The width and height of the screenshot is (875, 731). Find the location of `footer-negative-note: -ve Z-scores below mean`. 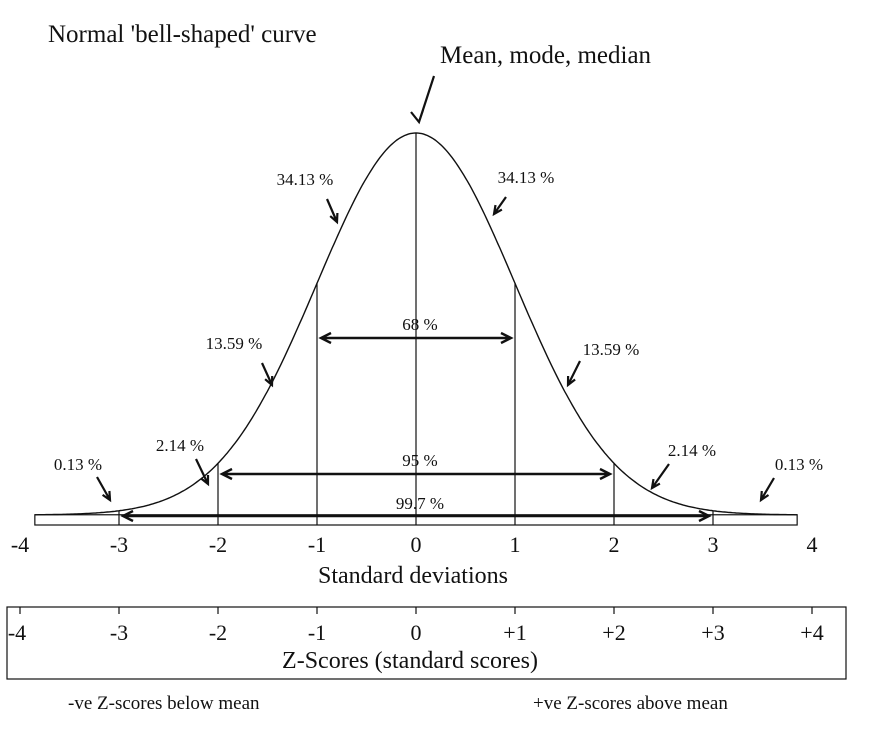

footer-negative-note: -ve Z-scores below mean is located at coordinates (164, 703).